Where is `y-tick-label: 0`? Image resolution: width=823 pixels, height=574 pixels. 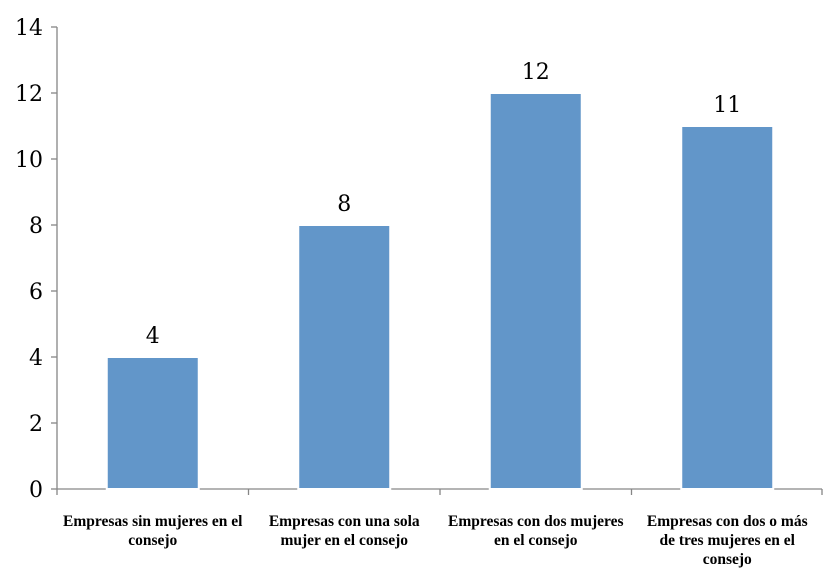 y-tick-label: 0 is located at coordinates (36, 490).